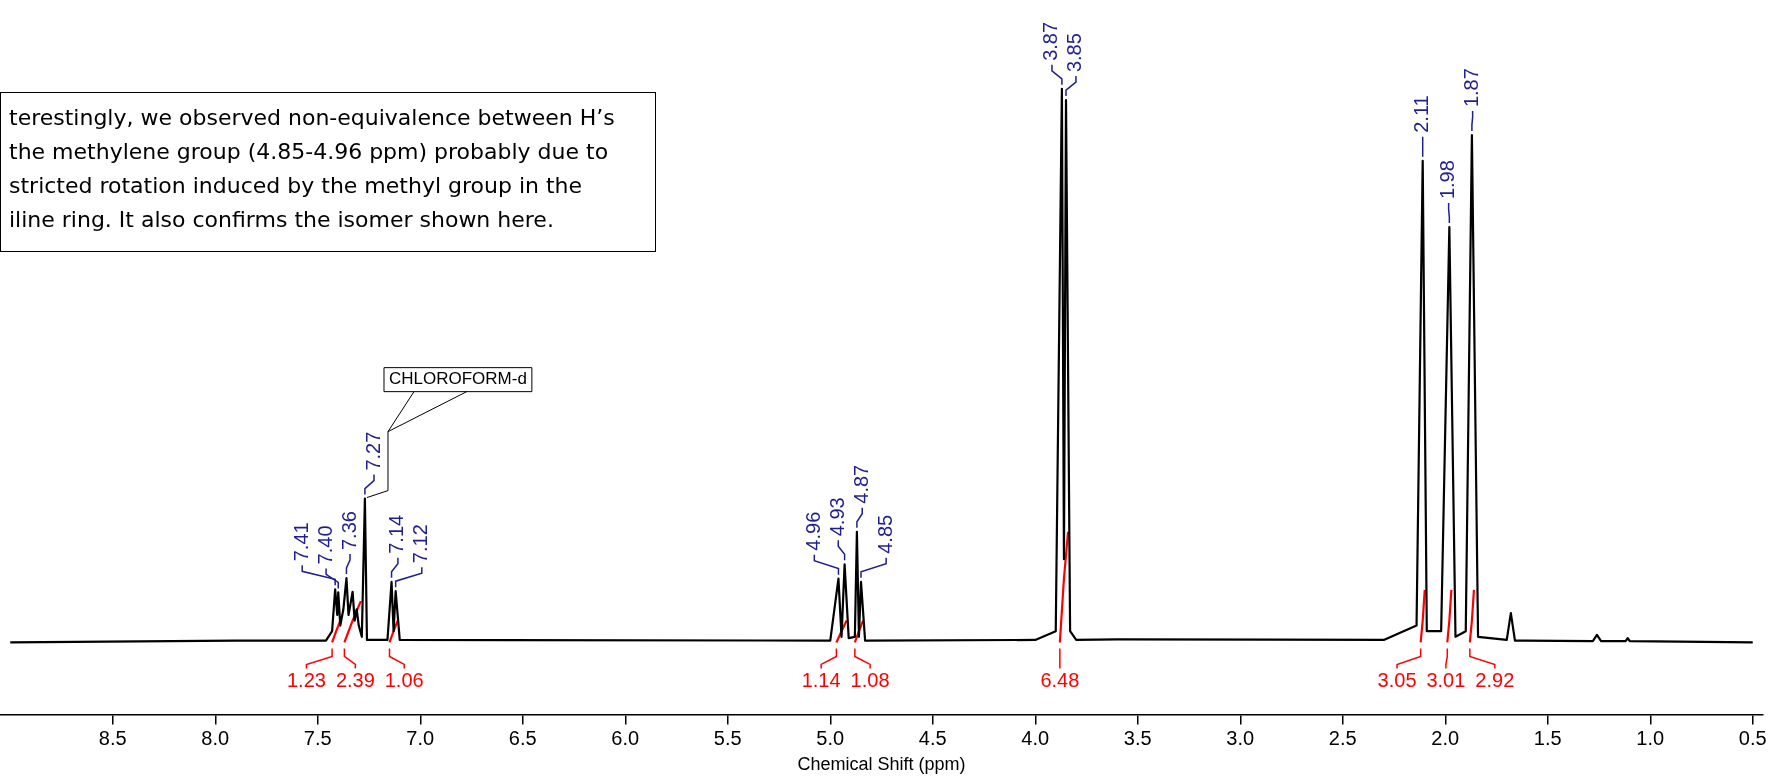  I want to click on annotation: 7.40, so click(324, 545).